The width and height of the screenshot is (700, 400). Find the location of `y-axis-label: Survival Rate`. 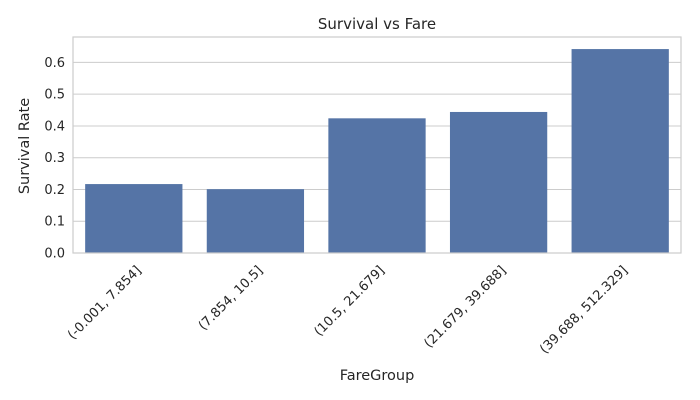

y-axis-label: Survival Rate is located at coordinates (25, 146).